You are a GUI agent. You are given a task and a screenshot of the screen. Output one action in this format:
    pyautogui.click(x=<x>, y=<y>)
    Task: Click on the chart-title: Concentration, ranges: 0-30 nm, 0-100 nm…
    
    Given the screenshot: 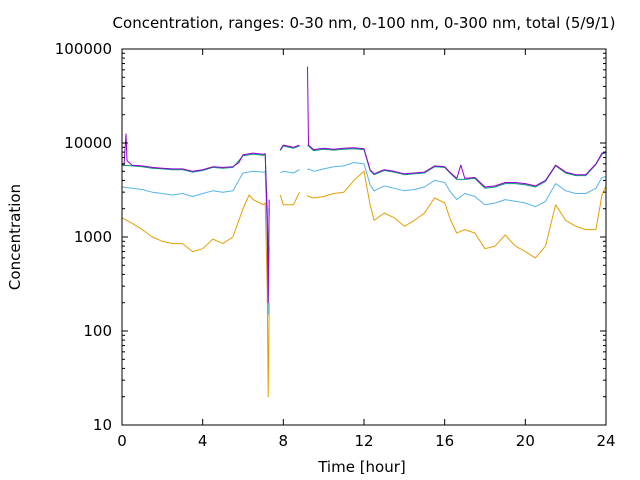 What is the action you would take?
    pyautogui.click(x=364, y=23)
    